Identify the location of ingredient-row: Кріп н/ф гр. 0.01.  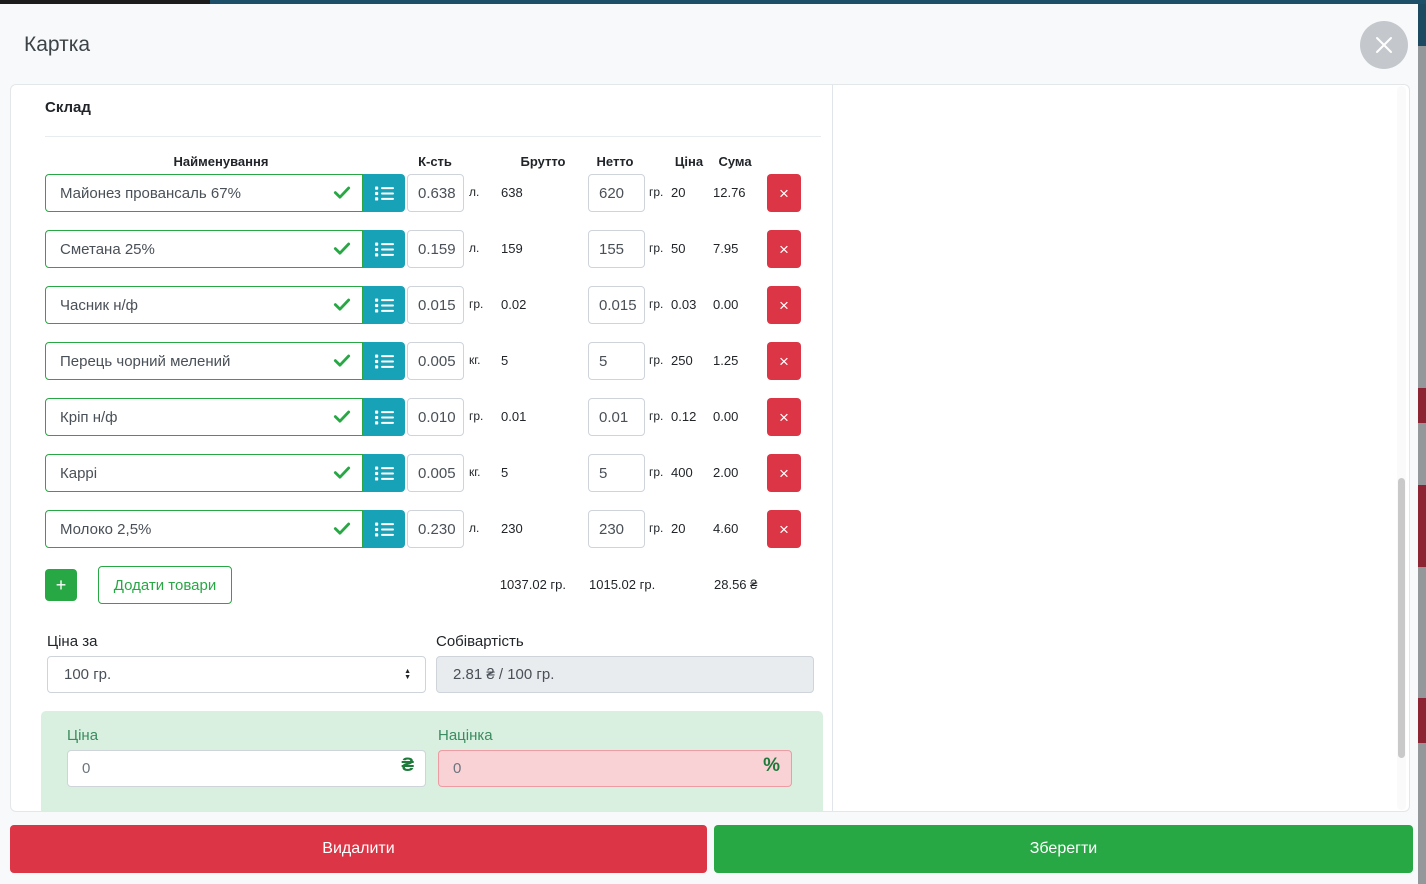
(421, 417).